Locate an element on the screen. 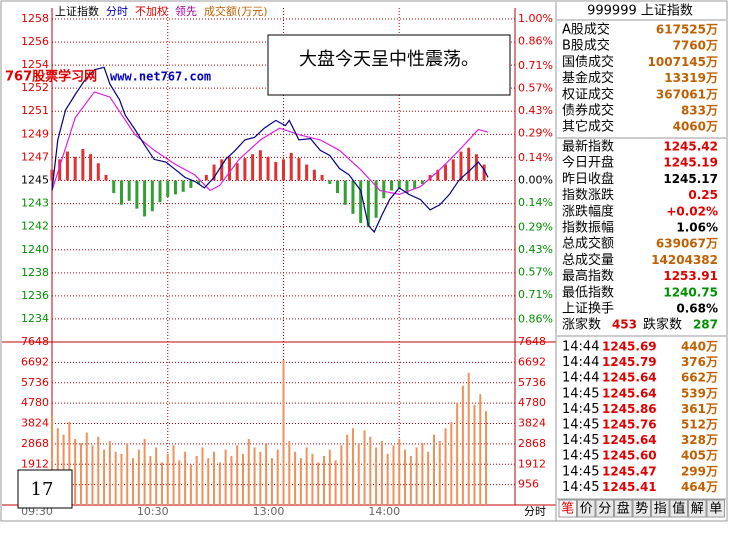 This screenshot has width=731, height=544. trade-price: 1245.76 is located at coordinates (629, 425).